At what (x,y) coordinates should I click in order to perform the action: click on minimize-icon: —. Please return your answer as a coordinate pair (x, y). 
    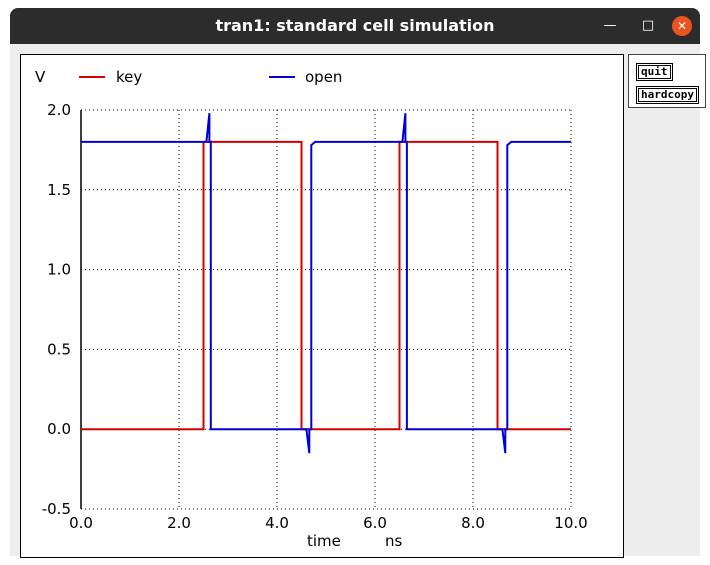
    Looking at the image, I should click on (610, 25).